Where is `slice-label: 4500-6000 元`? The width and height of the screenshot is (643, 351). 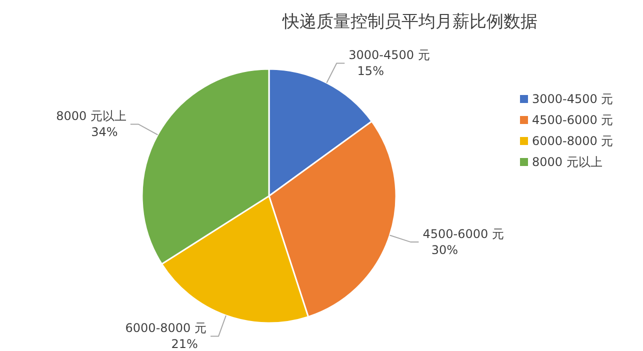 slice-label: 4500-6000 元 is located at coordinates (463, 234).